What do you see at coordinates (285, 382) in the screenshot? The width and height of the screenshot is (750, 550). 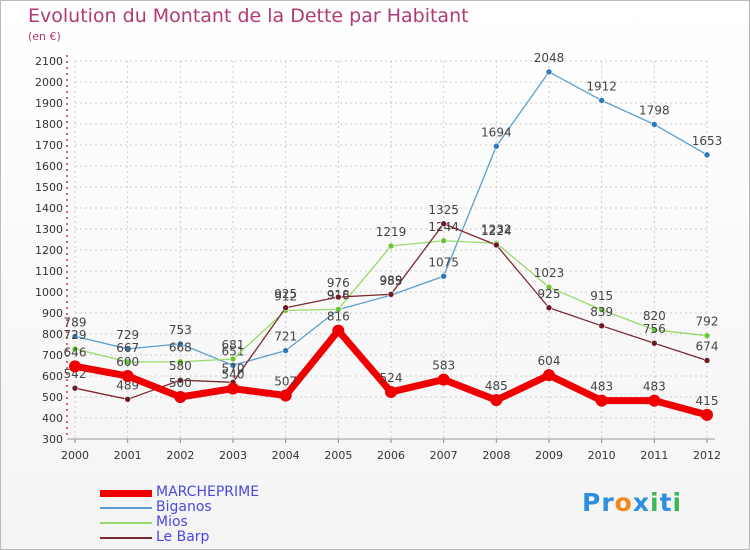 I see `data-label-marcheprime: 507` at bounding box center [285, 382].